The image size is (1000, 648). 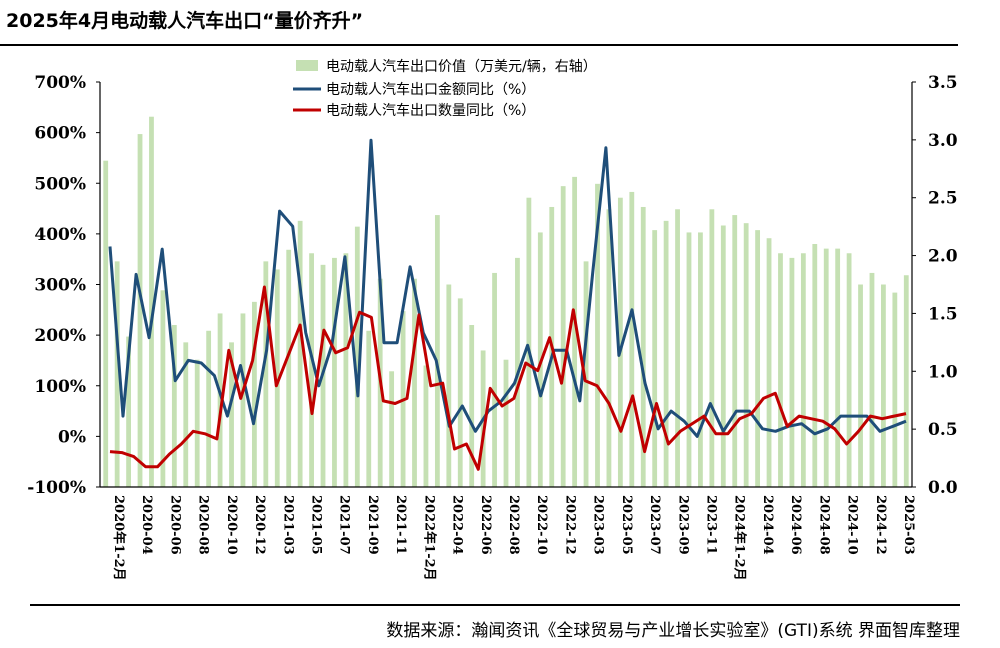 What do you see at coordinates (372, 525) in the screenshot?
I see `x-tick-label: 2021-09` at bounding box center [372, 525].